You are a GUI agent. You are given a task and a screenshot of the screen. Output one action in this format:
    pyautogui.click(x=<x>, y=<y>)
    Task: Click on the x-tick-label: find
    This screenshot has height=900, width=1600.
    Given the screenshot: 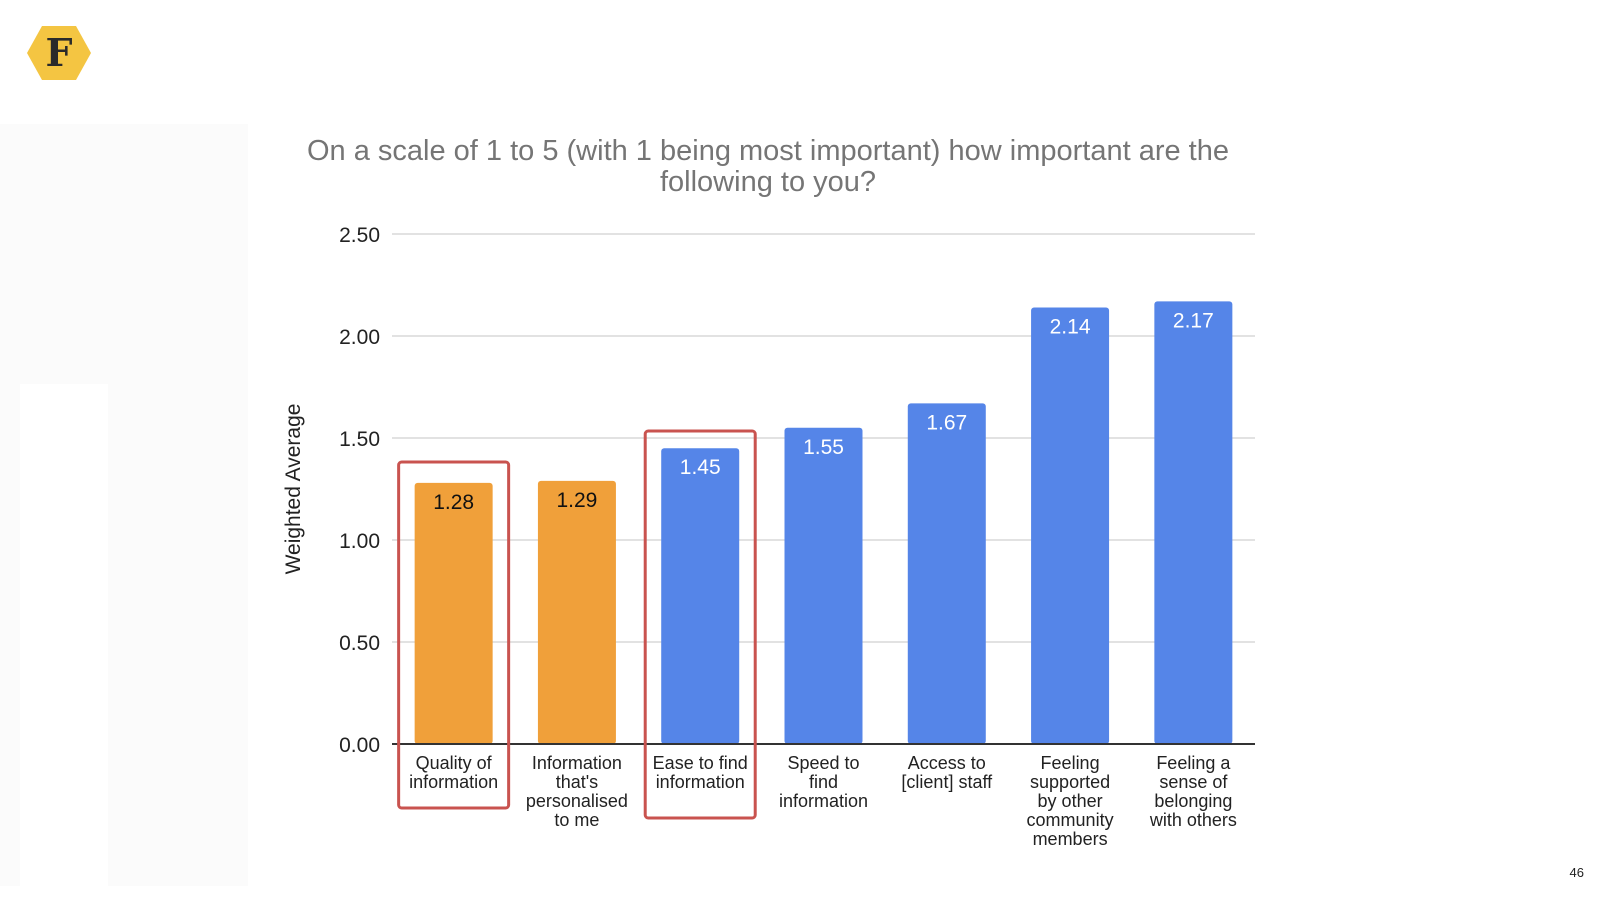 What is the action you would take?
    pyautogui.click(x=823, y=782)
    